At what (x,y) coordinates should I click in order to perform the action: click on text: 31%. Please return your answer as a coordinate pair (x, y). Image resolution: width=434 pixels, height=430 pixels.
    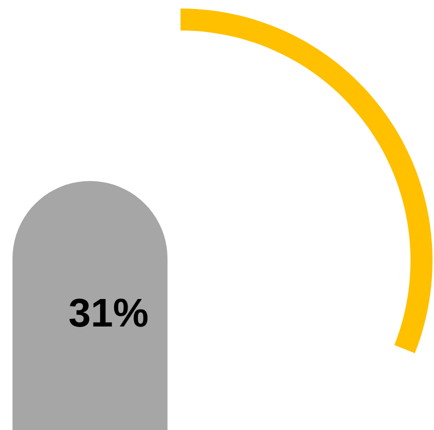
    Looking at the image, I should click on (108, 314).